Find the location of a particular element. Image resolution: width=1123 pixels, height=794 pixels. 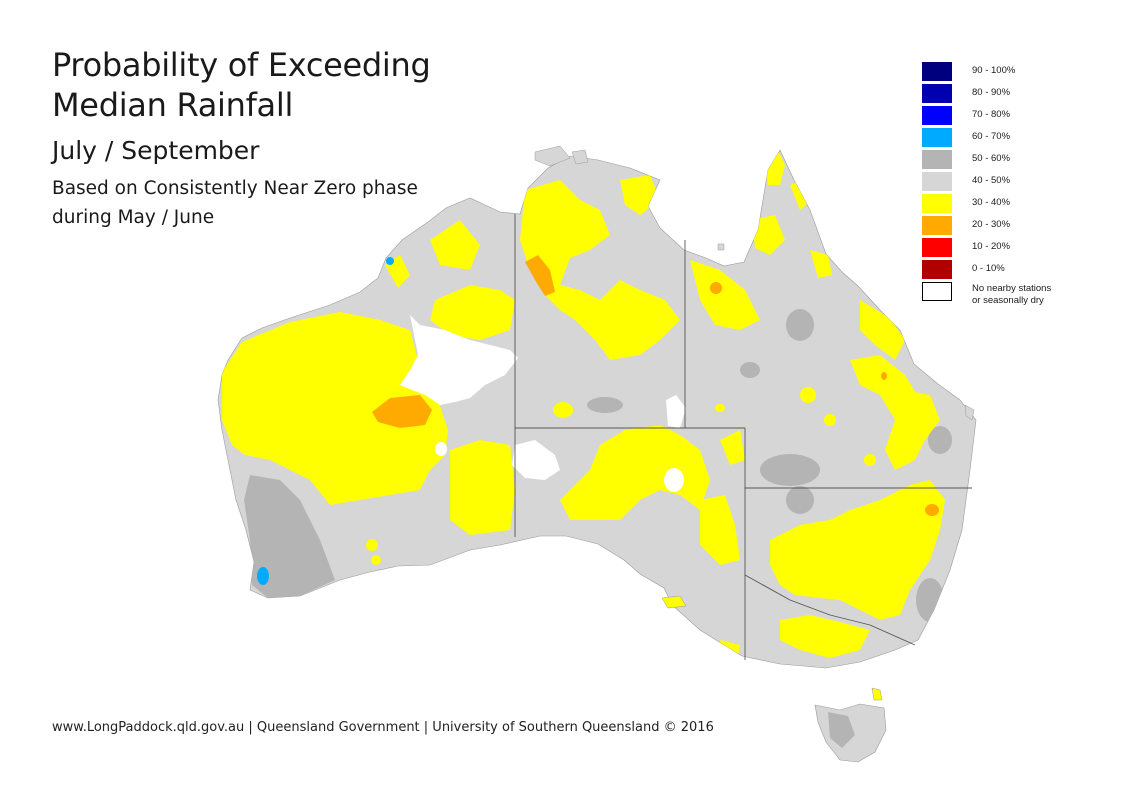

legend-item: 10 - 20% is located at coordinates (1022, 248).